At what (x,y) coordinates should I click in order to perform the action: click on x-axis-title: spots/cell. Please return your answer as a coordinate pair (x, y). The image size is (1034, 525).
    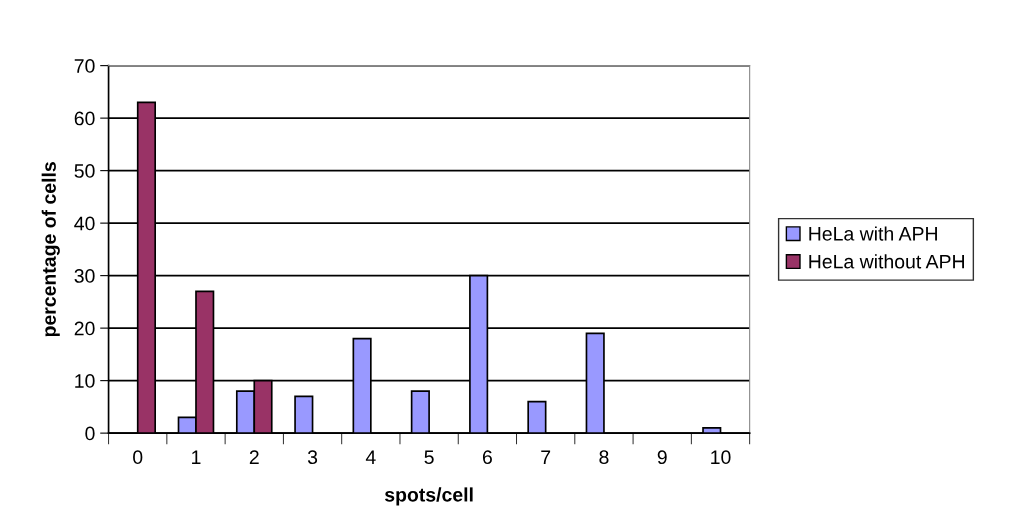
    Looking at the image, I should click on (428, 496).